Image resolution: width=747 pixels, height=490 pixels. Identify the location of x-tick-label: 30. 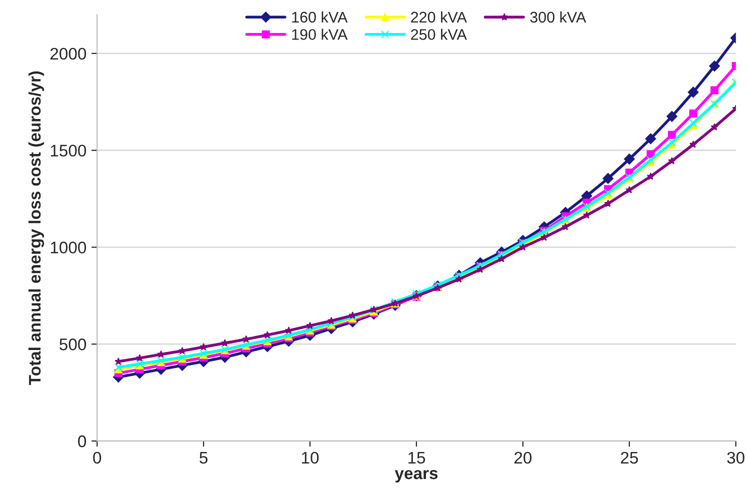
(735, 458).